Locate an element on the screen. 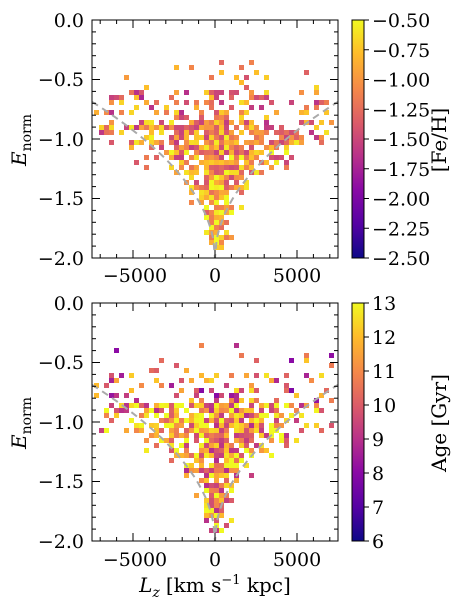  y-tick-label: 0.0 is located at coordinates (69, 21).